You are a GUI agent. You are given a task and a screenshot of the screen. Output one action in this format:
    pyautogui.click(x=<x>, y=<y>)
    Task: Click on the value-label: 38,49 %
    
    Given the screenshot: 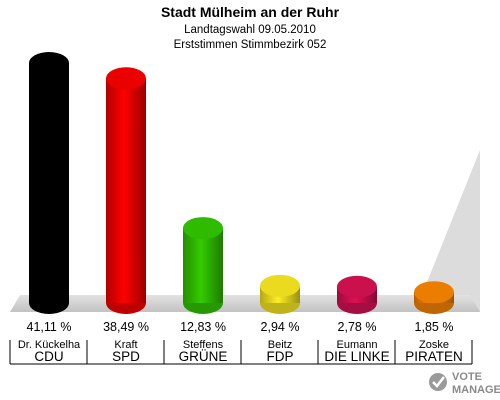 What is the action you would take?
    pyautogui.click(x=126, y=327)
    